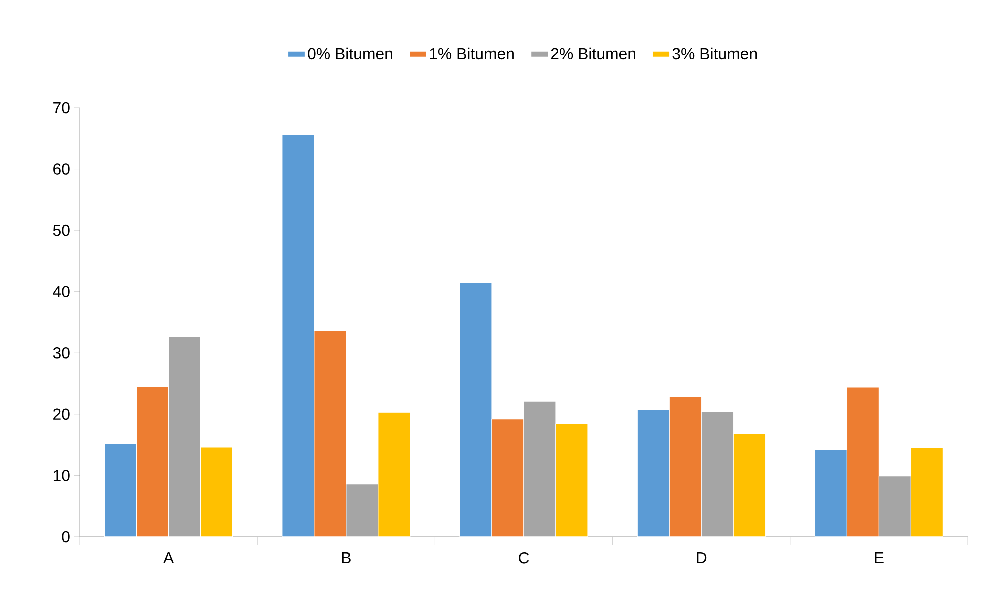 The width and height of the screenshot is (984, 595). What do you see at coordinates (66, 537) in the screenshot?
I see `y-tick-label: 0` at bounding box center [66, 537].